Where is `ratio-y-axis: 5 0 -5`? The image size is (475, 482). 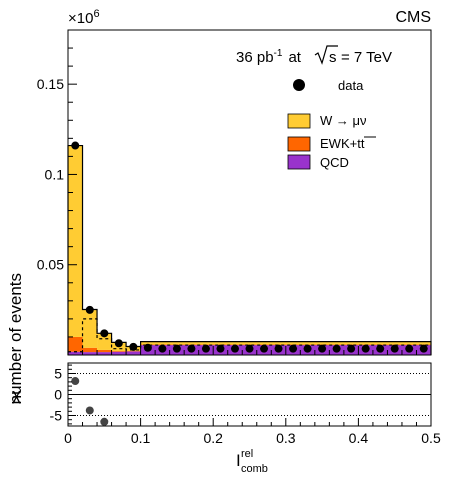 ratio-y-axis: 5 0 -5 is located at coordinates (63, 394).